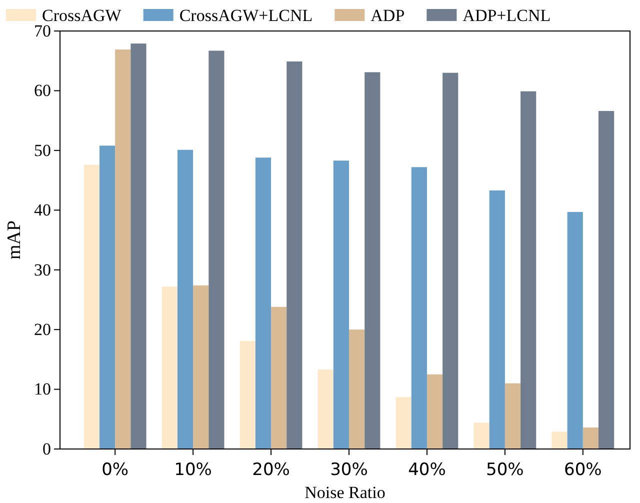  I want to click on x-tick-label: 50%, so click(505, 470).